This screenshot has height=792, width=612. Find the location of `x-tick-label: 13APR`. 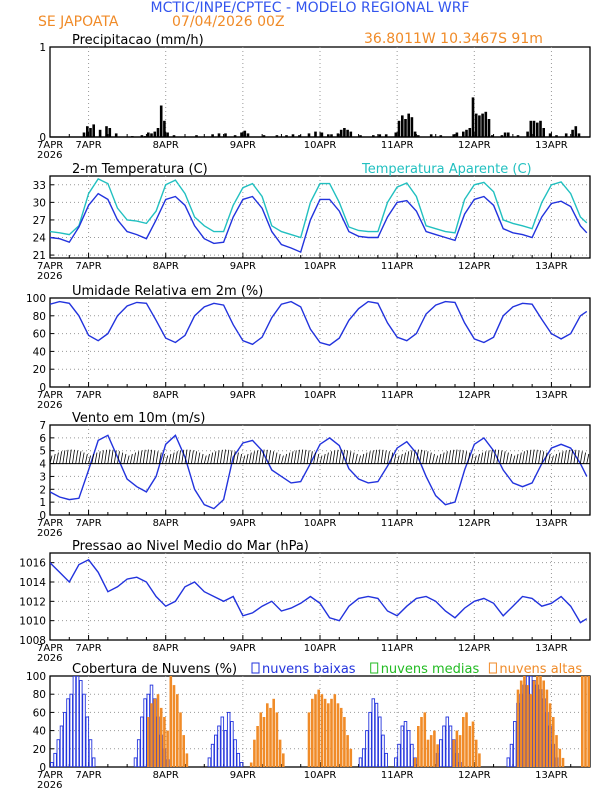

x-tick-label: 13APR is located at coordinates (551, 523).